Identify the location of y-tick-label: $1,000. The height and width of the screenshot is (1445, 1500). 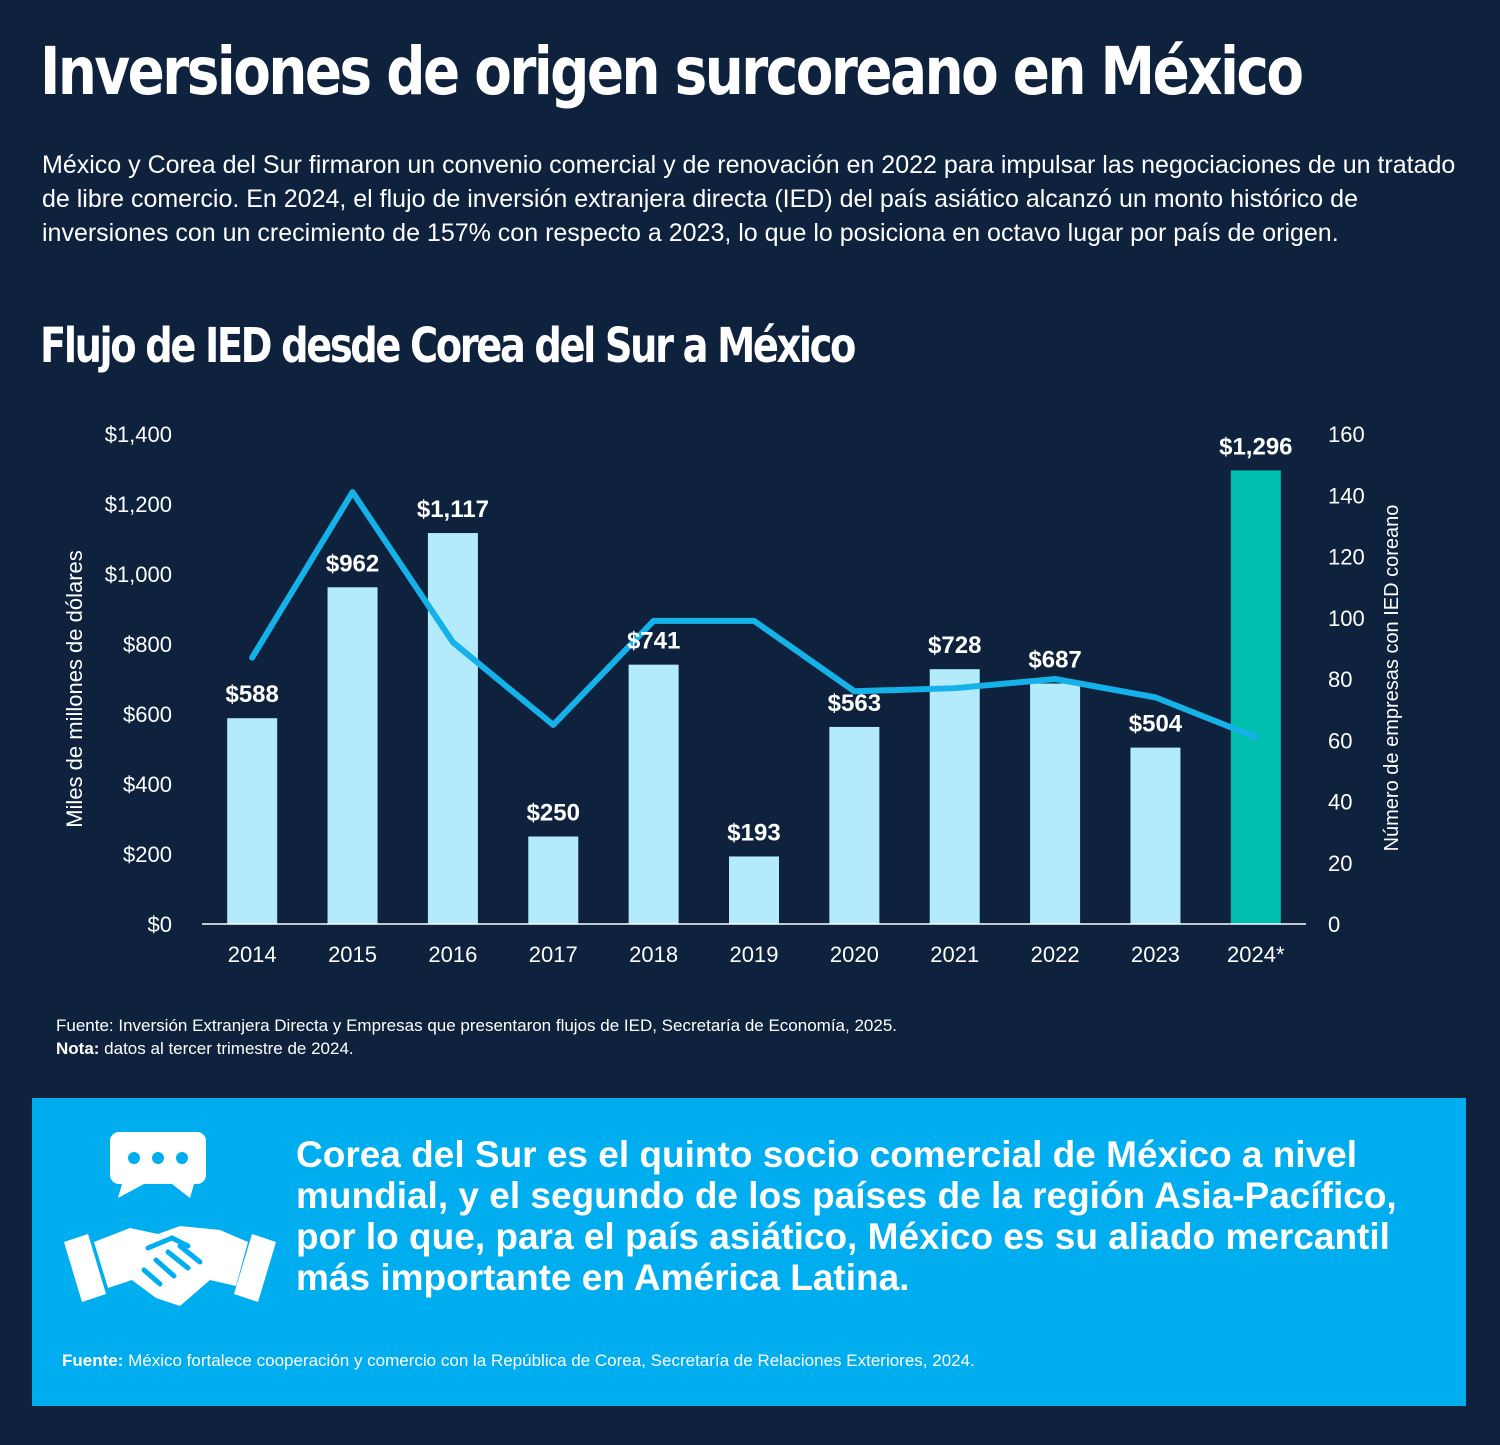
(138, 574).